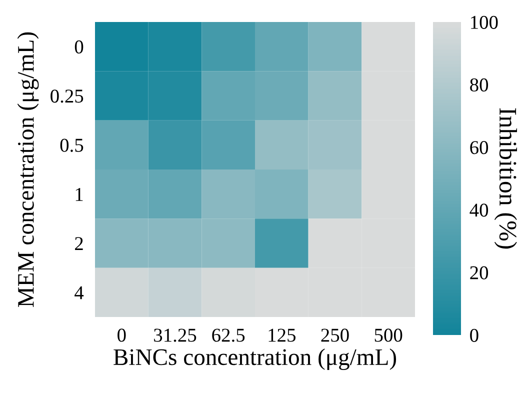 This screenshot has width=529, height=403. Describe the element at coordinates (228, 335) in the screenshot. I see `x-tick-label: 62.5` at that location.